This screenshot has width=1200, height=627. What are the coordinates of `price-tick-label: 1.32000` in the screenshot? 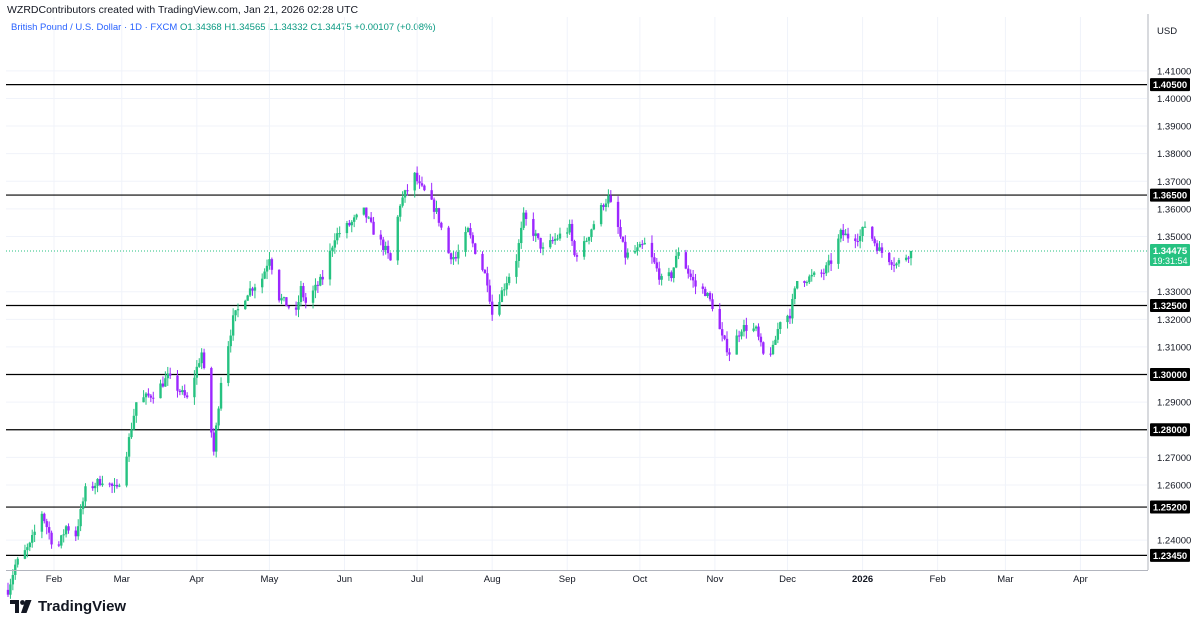 It's located at (1174, 320).